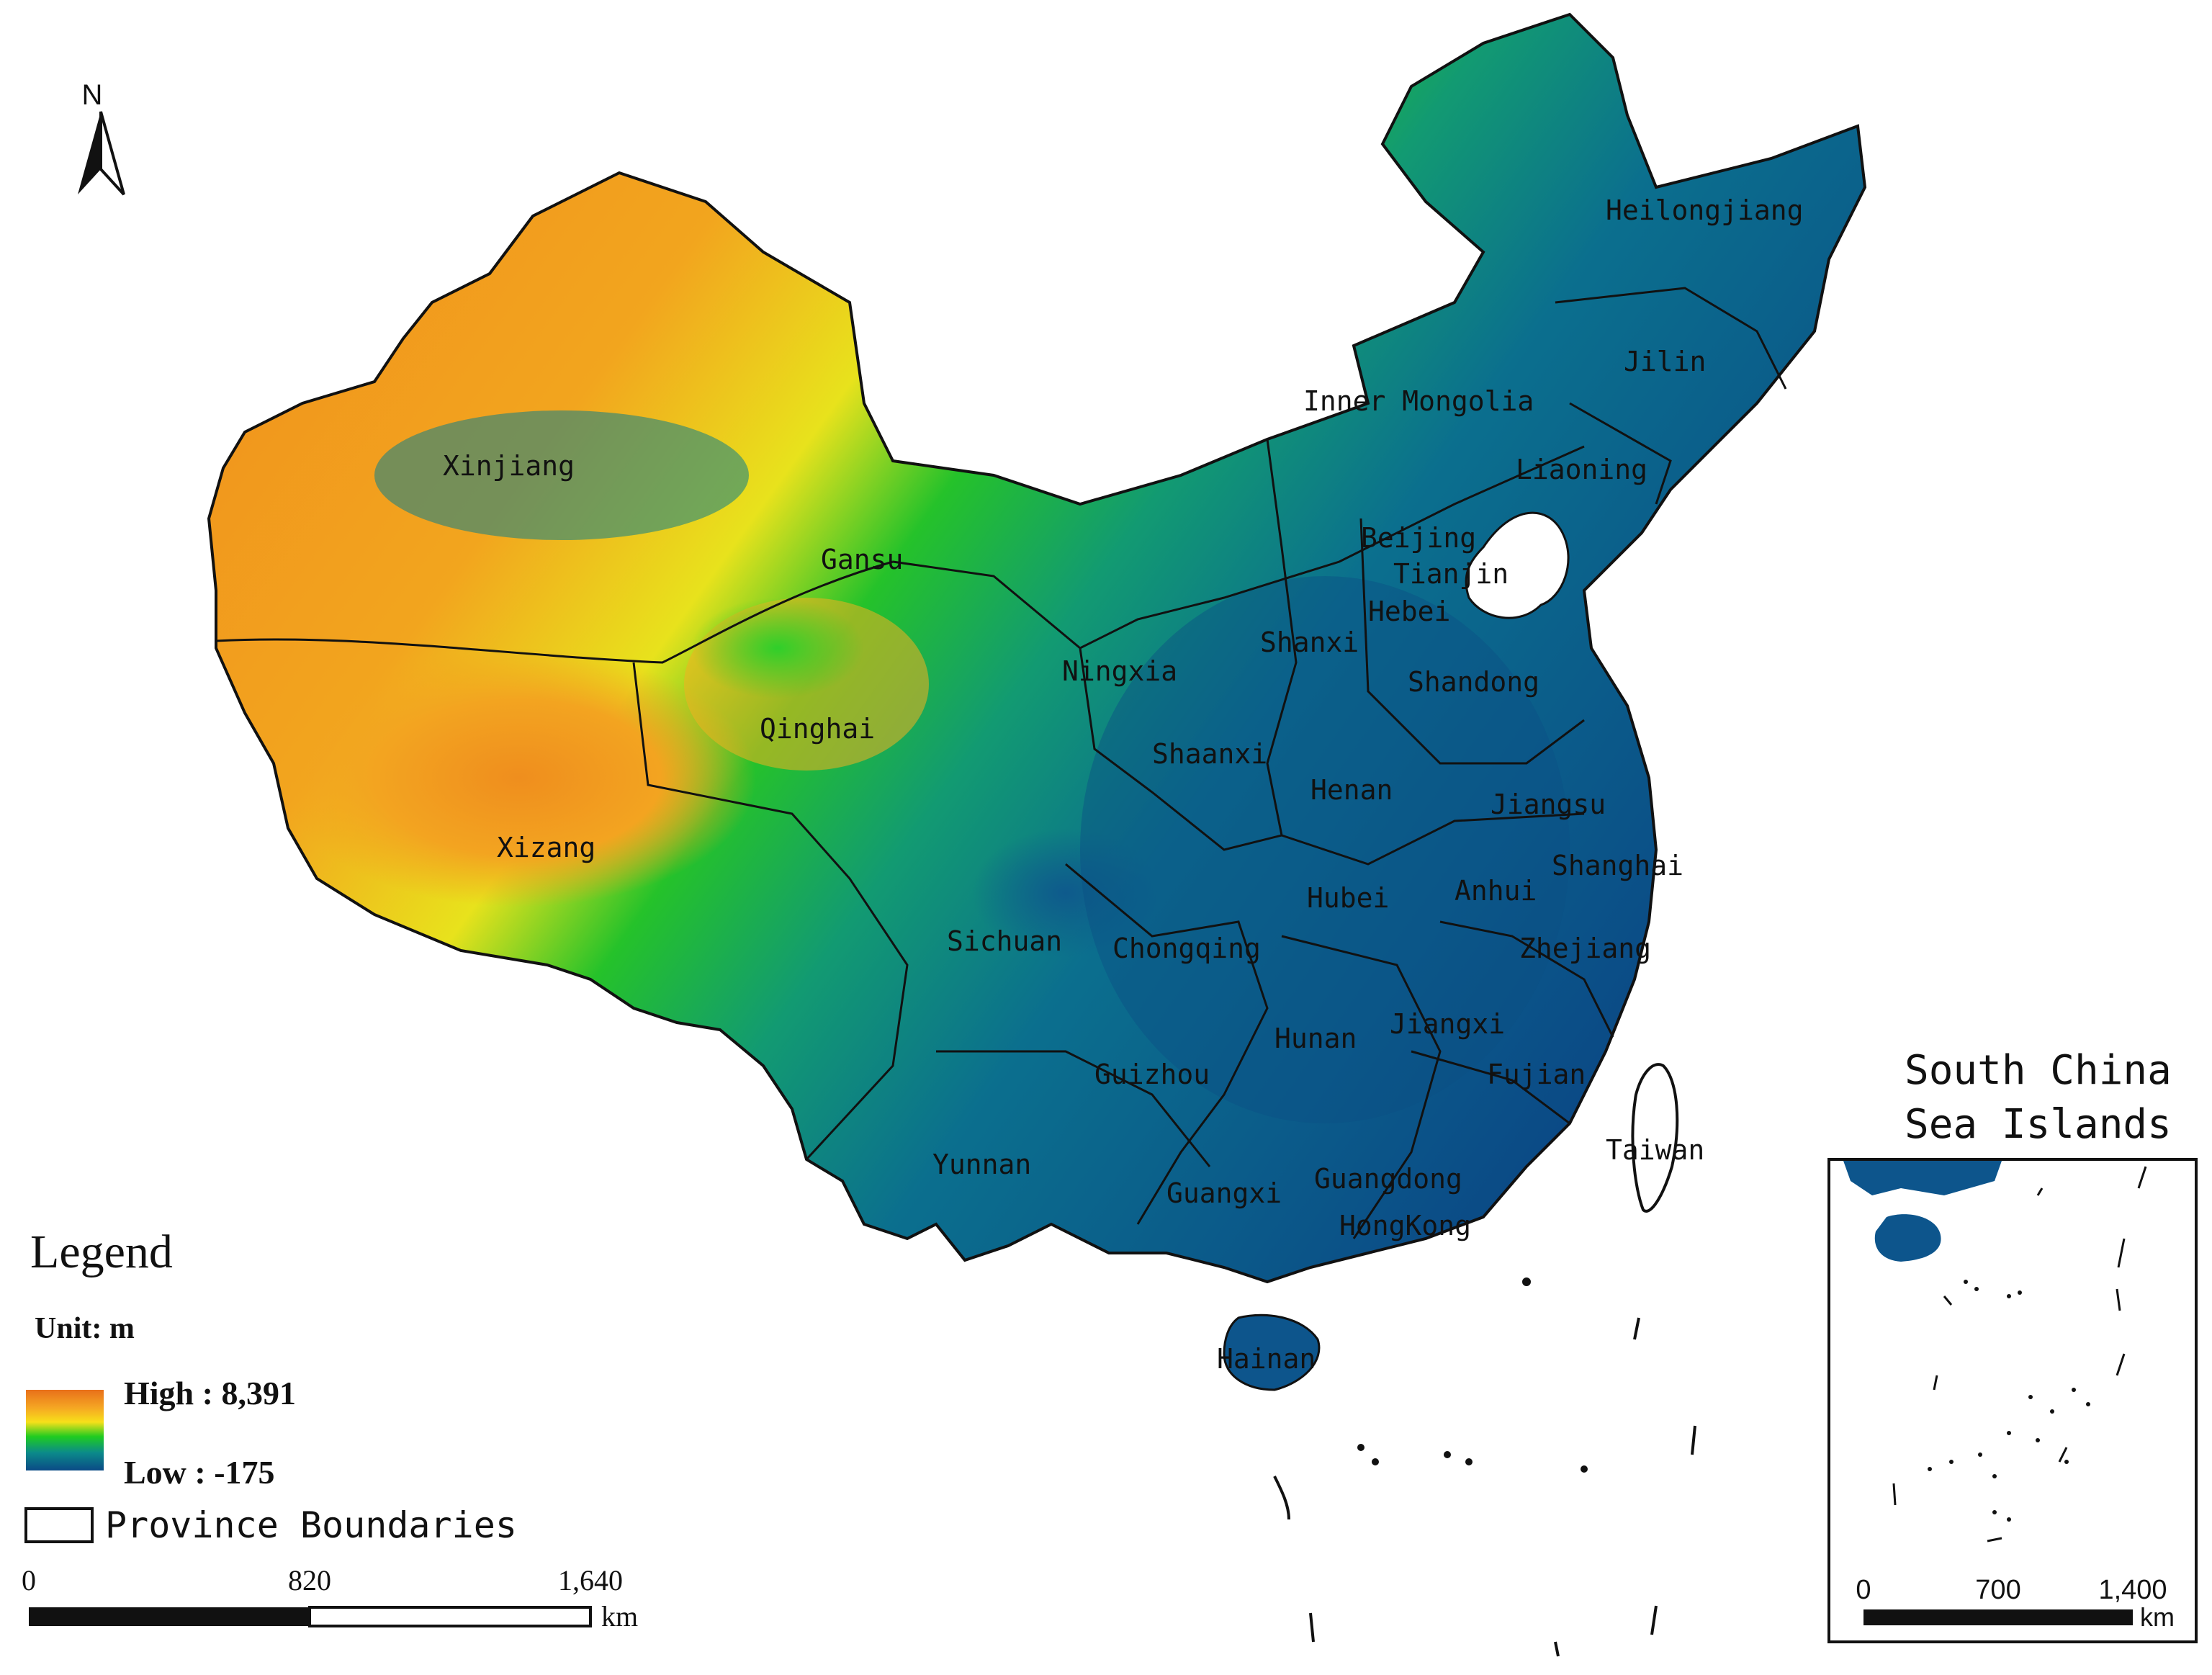 The width and height of the screenshot is (2212, 1675). Describe the element at coordinates (1705, 210) in the screenshot. I see `province-label: Heilongjiang` at that location.